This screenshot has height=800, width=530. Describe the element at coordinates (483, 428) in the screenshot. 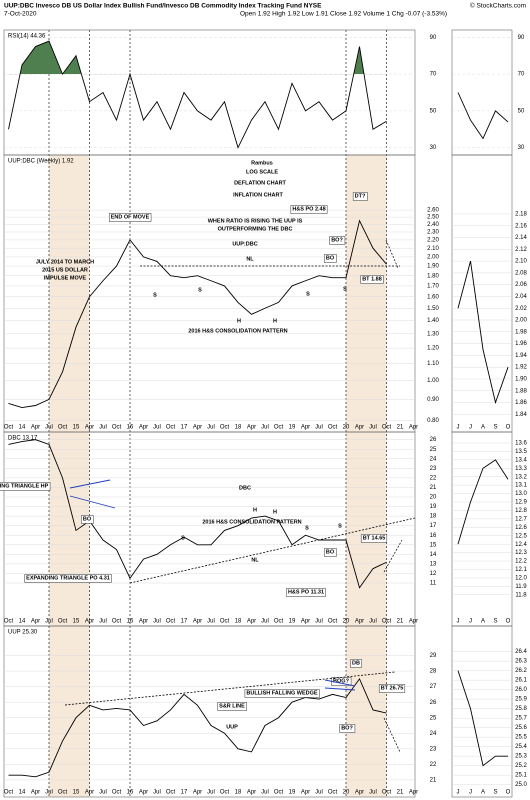

I see `x-tick-label: A` at that location.